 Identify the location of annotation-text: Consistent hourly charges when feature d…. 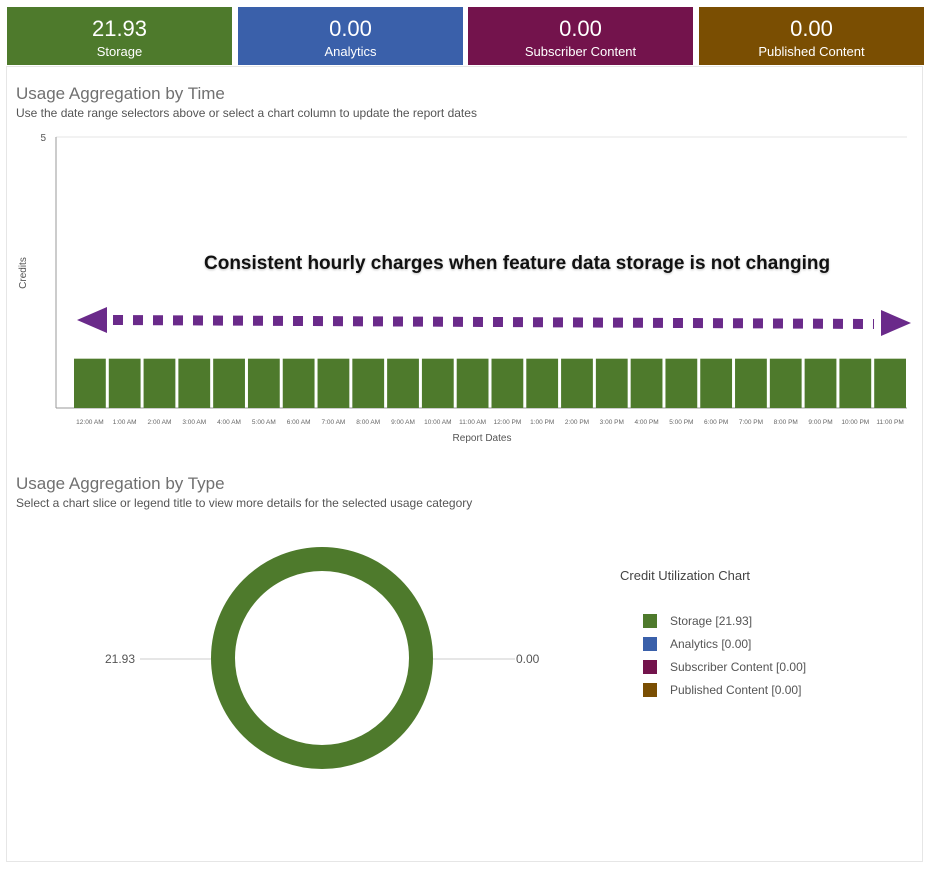
(517, 263).